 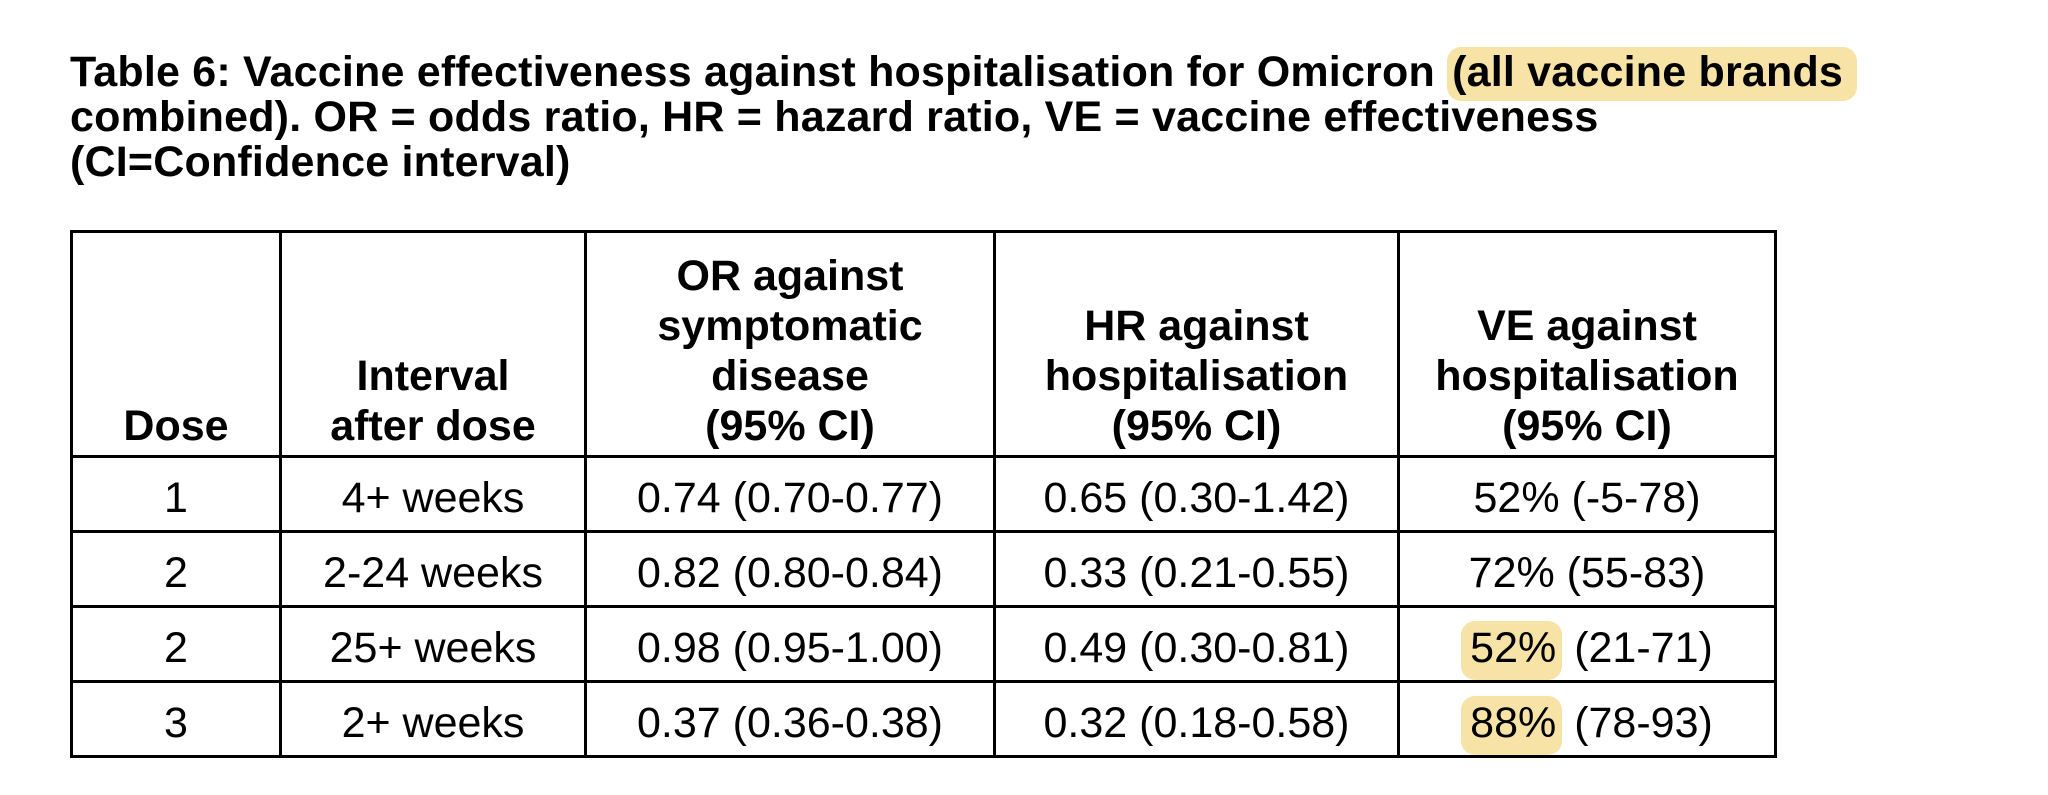 What do you see at coordinates (320, 162) in the screenshot?
I see `caption-line-3: (CI=Confidence interval)` at bounding box center [320, 162].